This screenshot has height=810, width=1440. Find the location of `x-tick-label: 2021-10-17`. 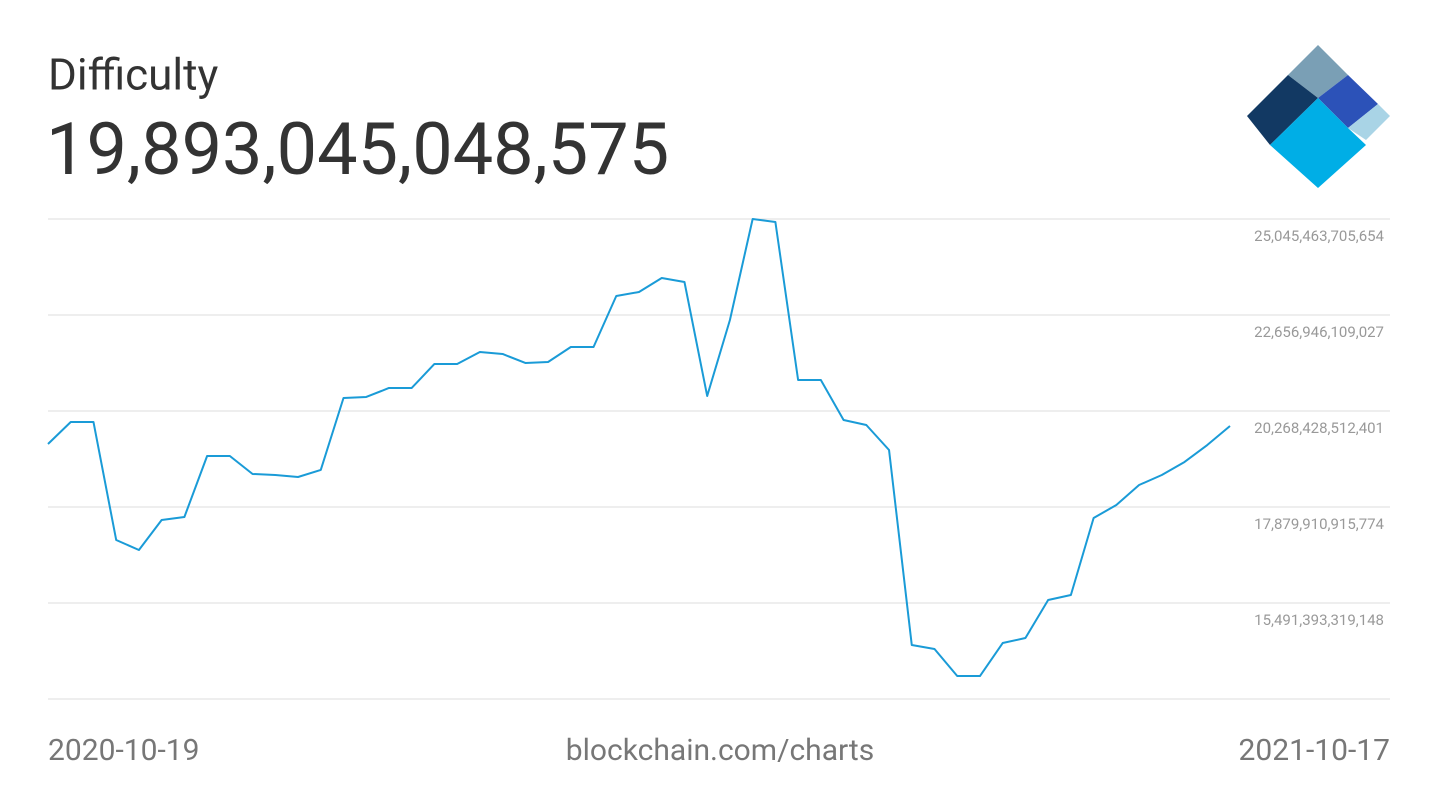

x-tick-label: 2021-10-17 is located at coordinates (1314, 750).